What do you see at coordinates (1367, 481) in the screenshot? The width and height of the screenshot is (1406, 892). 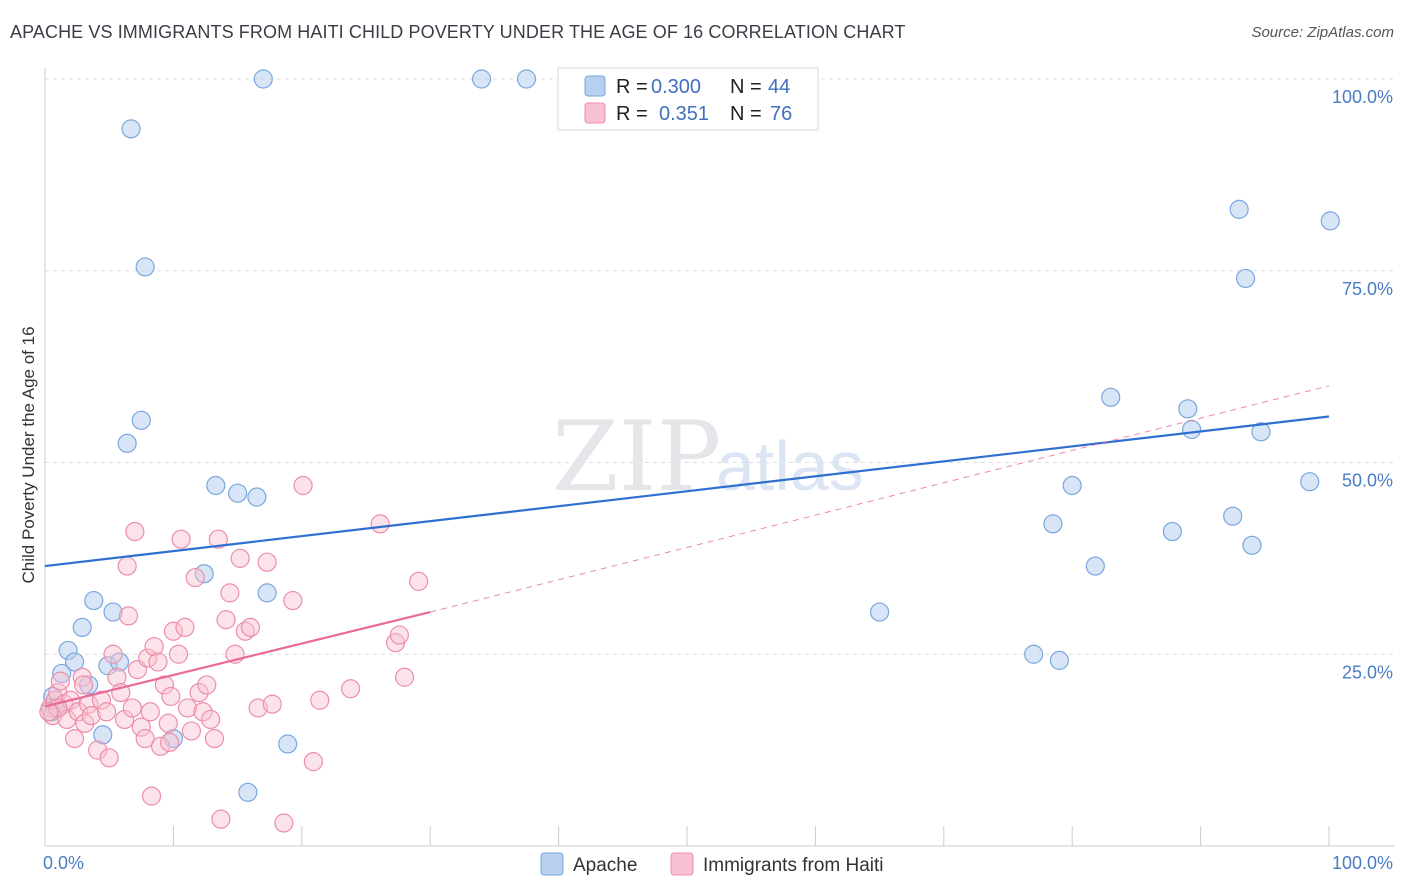 I see `y-tick-label-1: 50.0%` at bounding box center [1367, 481].